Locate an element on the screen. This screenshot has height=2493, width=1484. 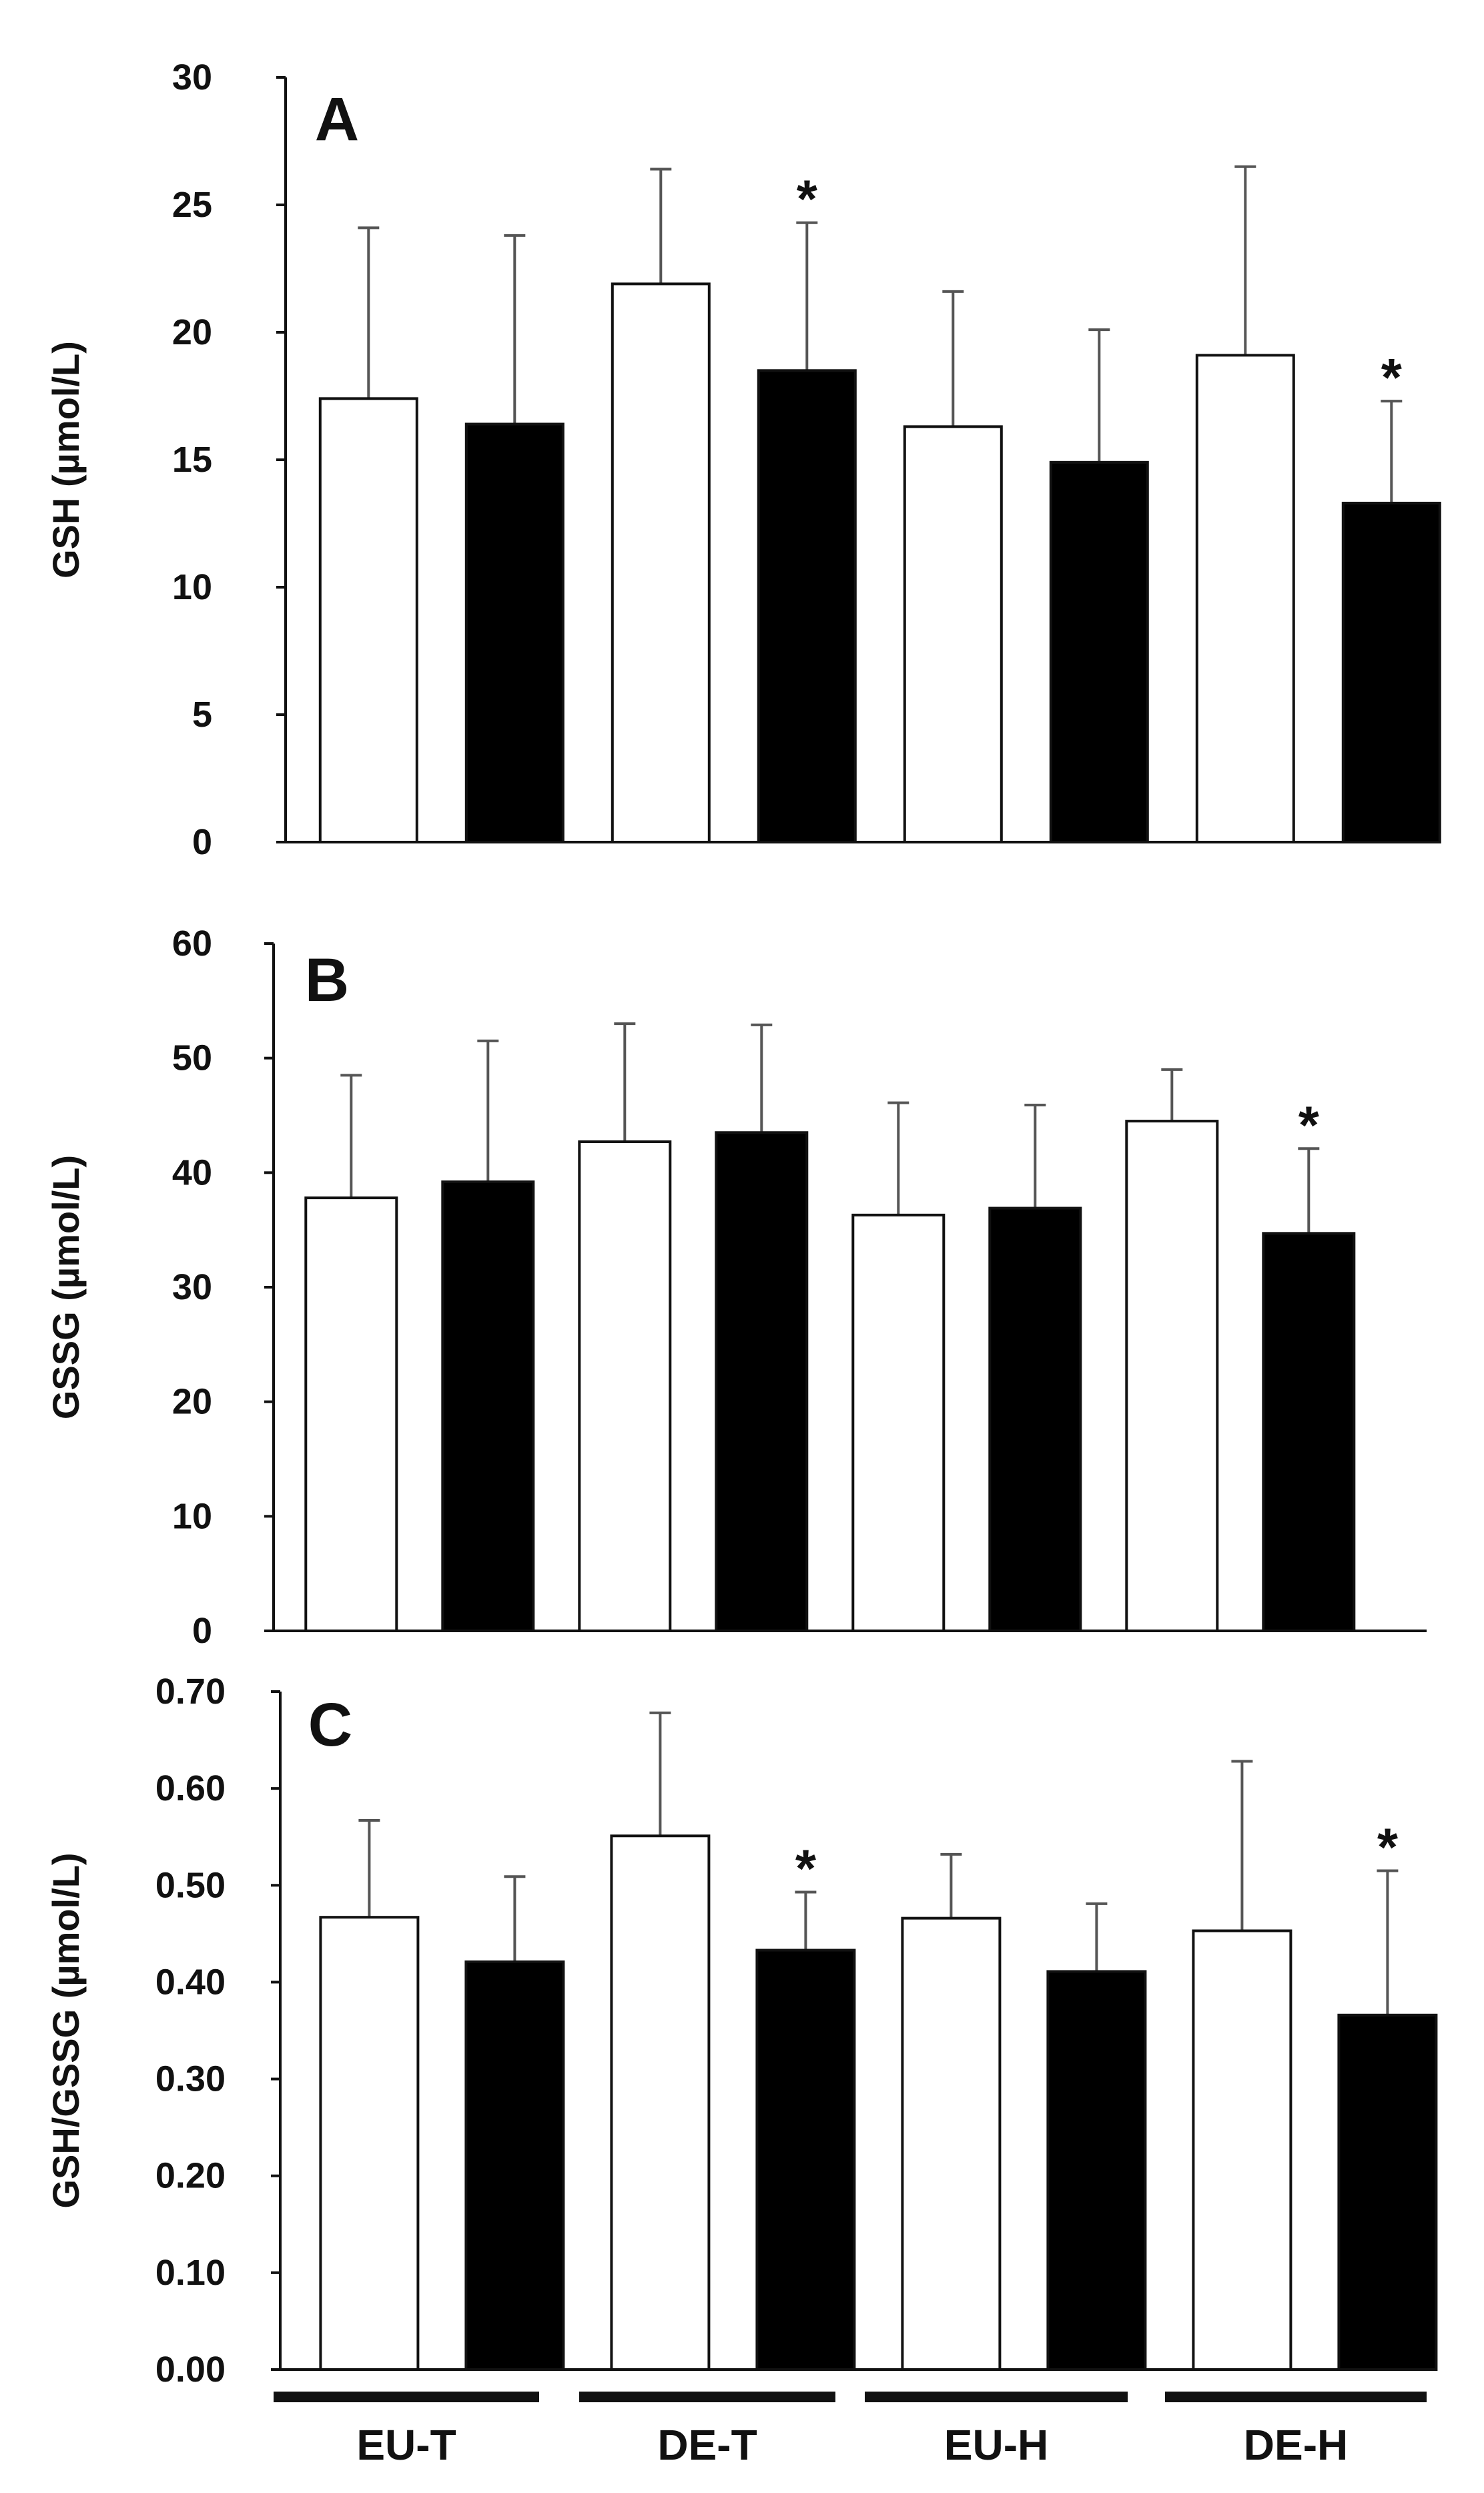
group-label-eu-t: EU-T is located at coordinates (406, 2445).